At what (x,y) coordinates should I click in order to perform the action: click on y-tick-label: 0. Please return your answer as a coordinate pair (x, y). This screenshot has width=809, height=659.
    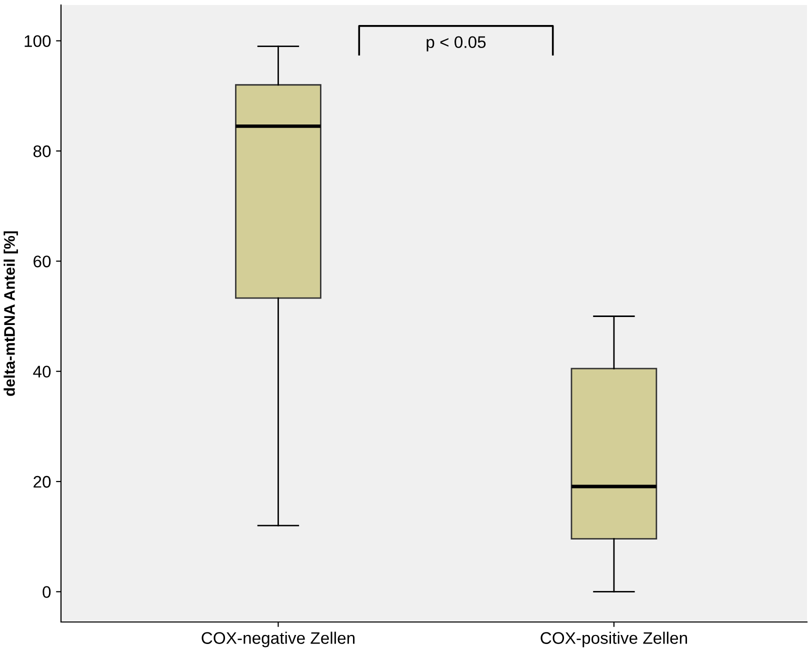
    Looking at the image, I should click on (46, 592).